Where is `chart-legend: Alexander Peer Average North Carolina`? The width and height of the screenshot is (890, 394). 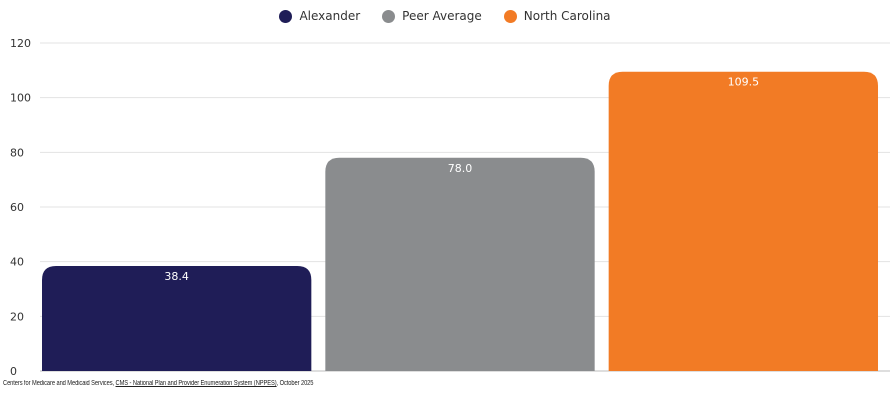 chart-legend: Alexander Peer Average North Carolina is located at coordinates (445, 16).